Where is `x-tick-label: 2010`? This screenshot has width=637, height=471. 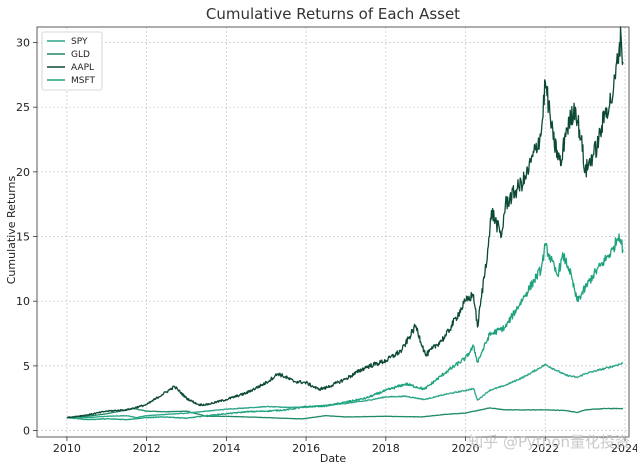 x-tick-label: 2010 is located at coordinates (67, 448).